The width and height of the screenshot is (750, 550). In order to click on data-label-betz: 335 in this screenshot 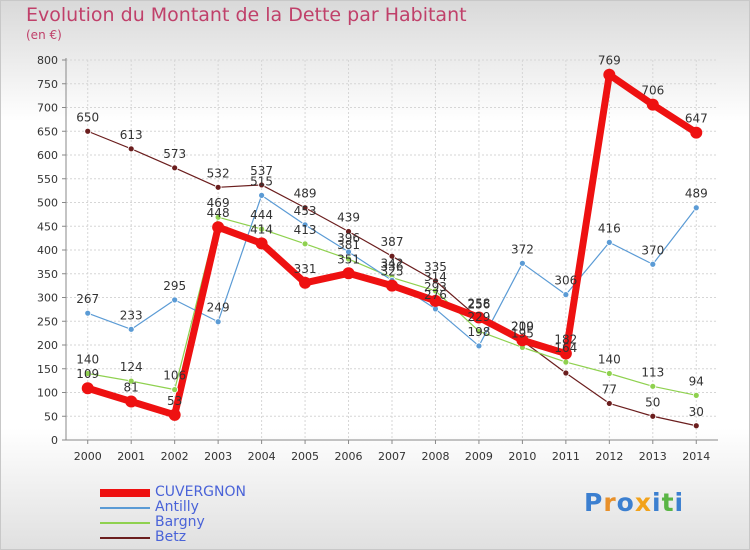, I will do `click(435, 267)`.